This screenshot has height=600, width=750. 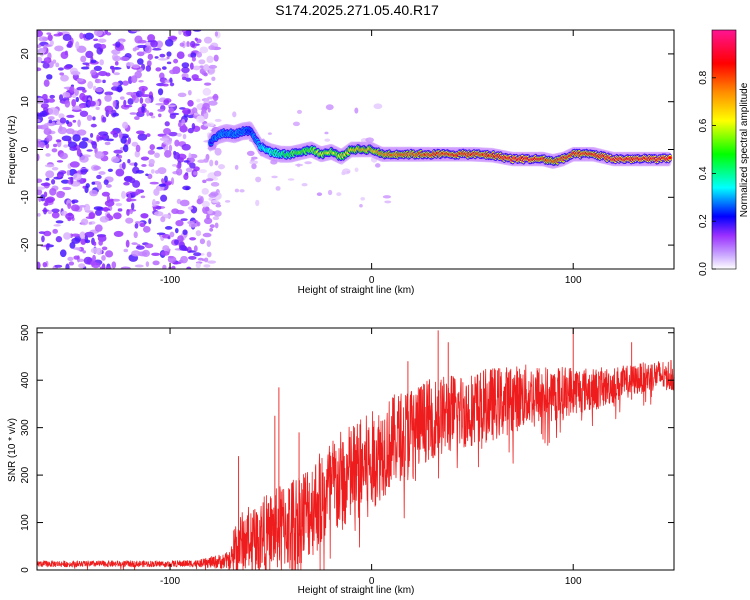 What do you see at coordinates (356, 290) in the screenshot?
I see `spectrogram-x-axis-label: Height of straight line (km)` at bounding box center [356, 290].